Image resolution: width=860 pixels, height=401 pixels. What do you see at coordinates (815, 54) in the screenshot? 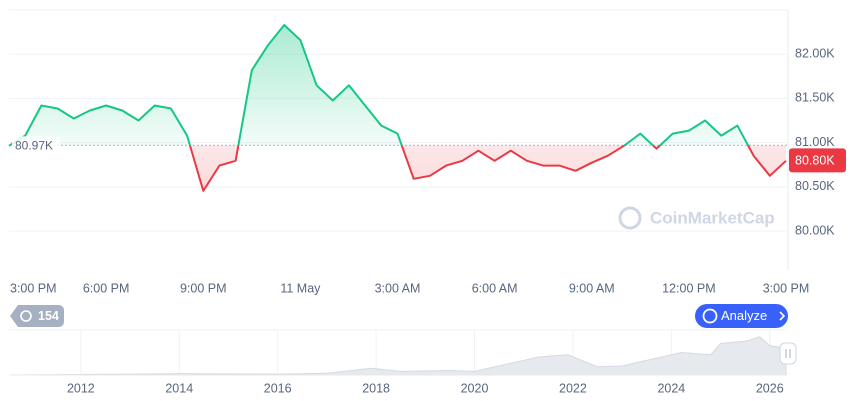
I see `y-tick-label: 82.00K` at bounding box center [815, 54].